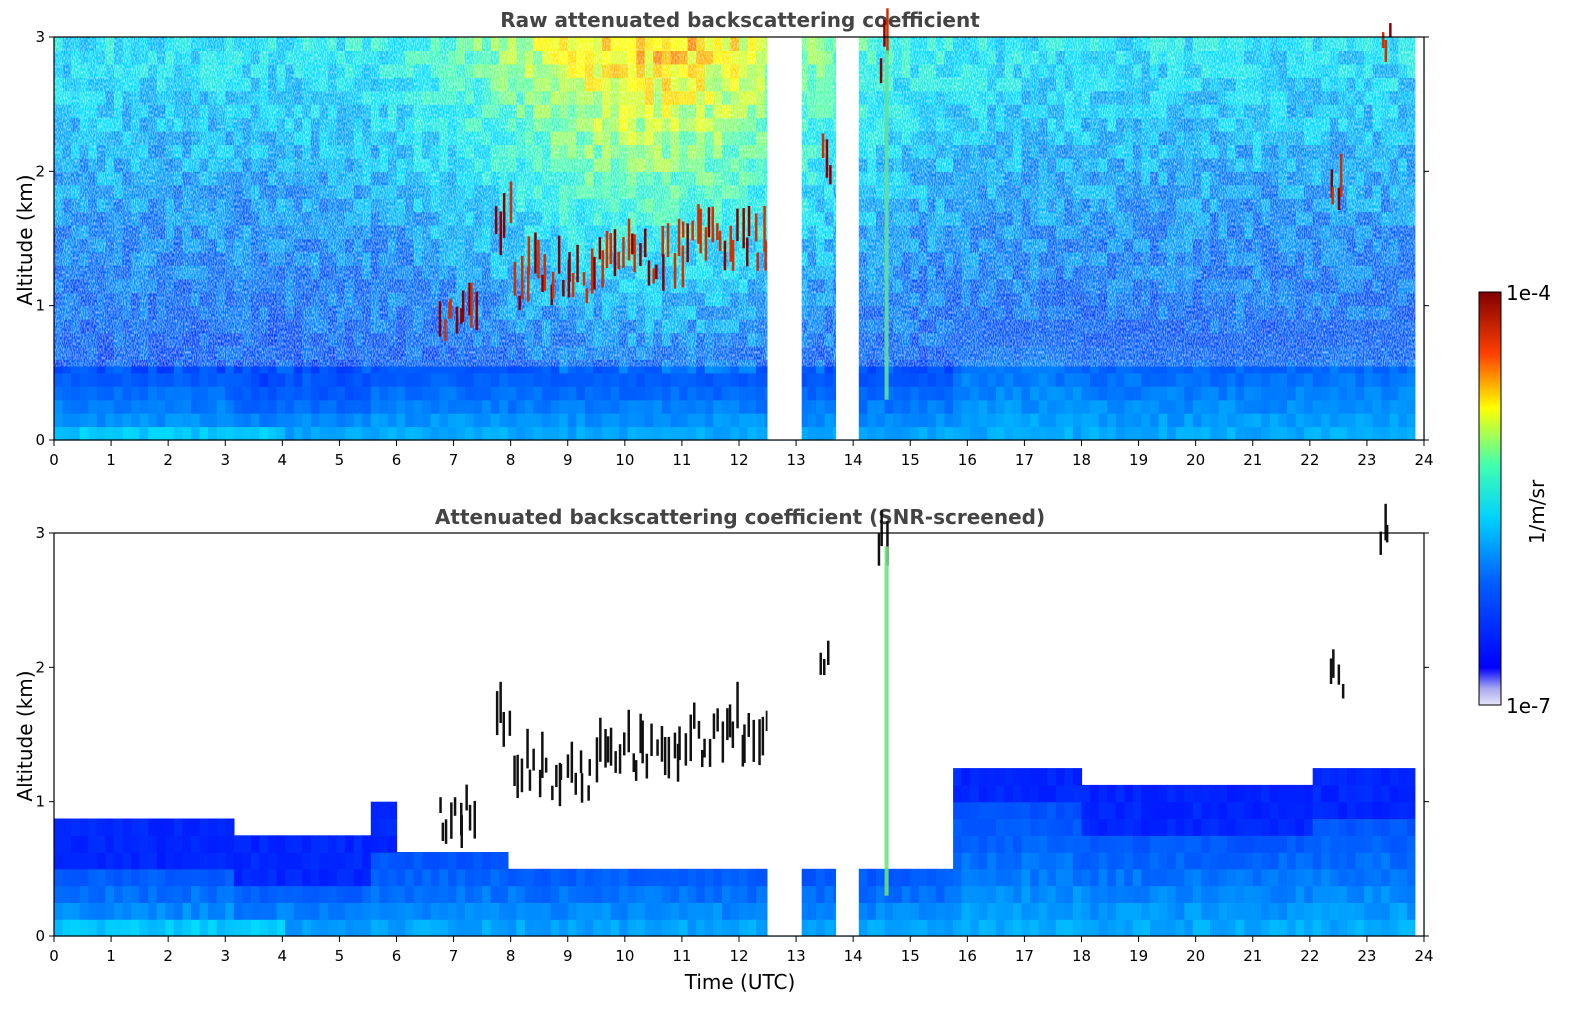  Describe the element at coordinates (225, 956) in the screenshot. I see `x-tick-label: 3` at that location.